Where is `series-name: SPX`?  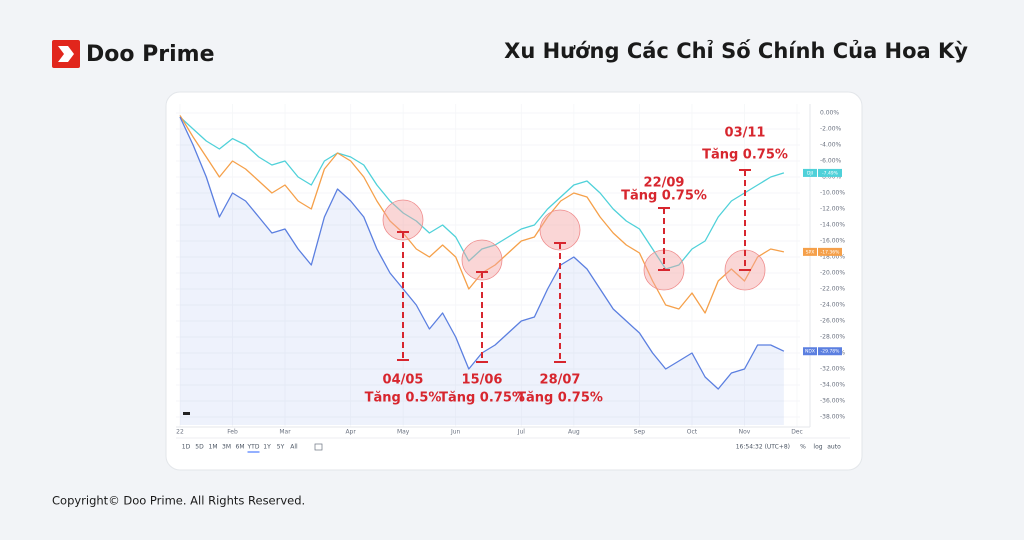 series-name: SPX is located at coordinates (810, 252).